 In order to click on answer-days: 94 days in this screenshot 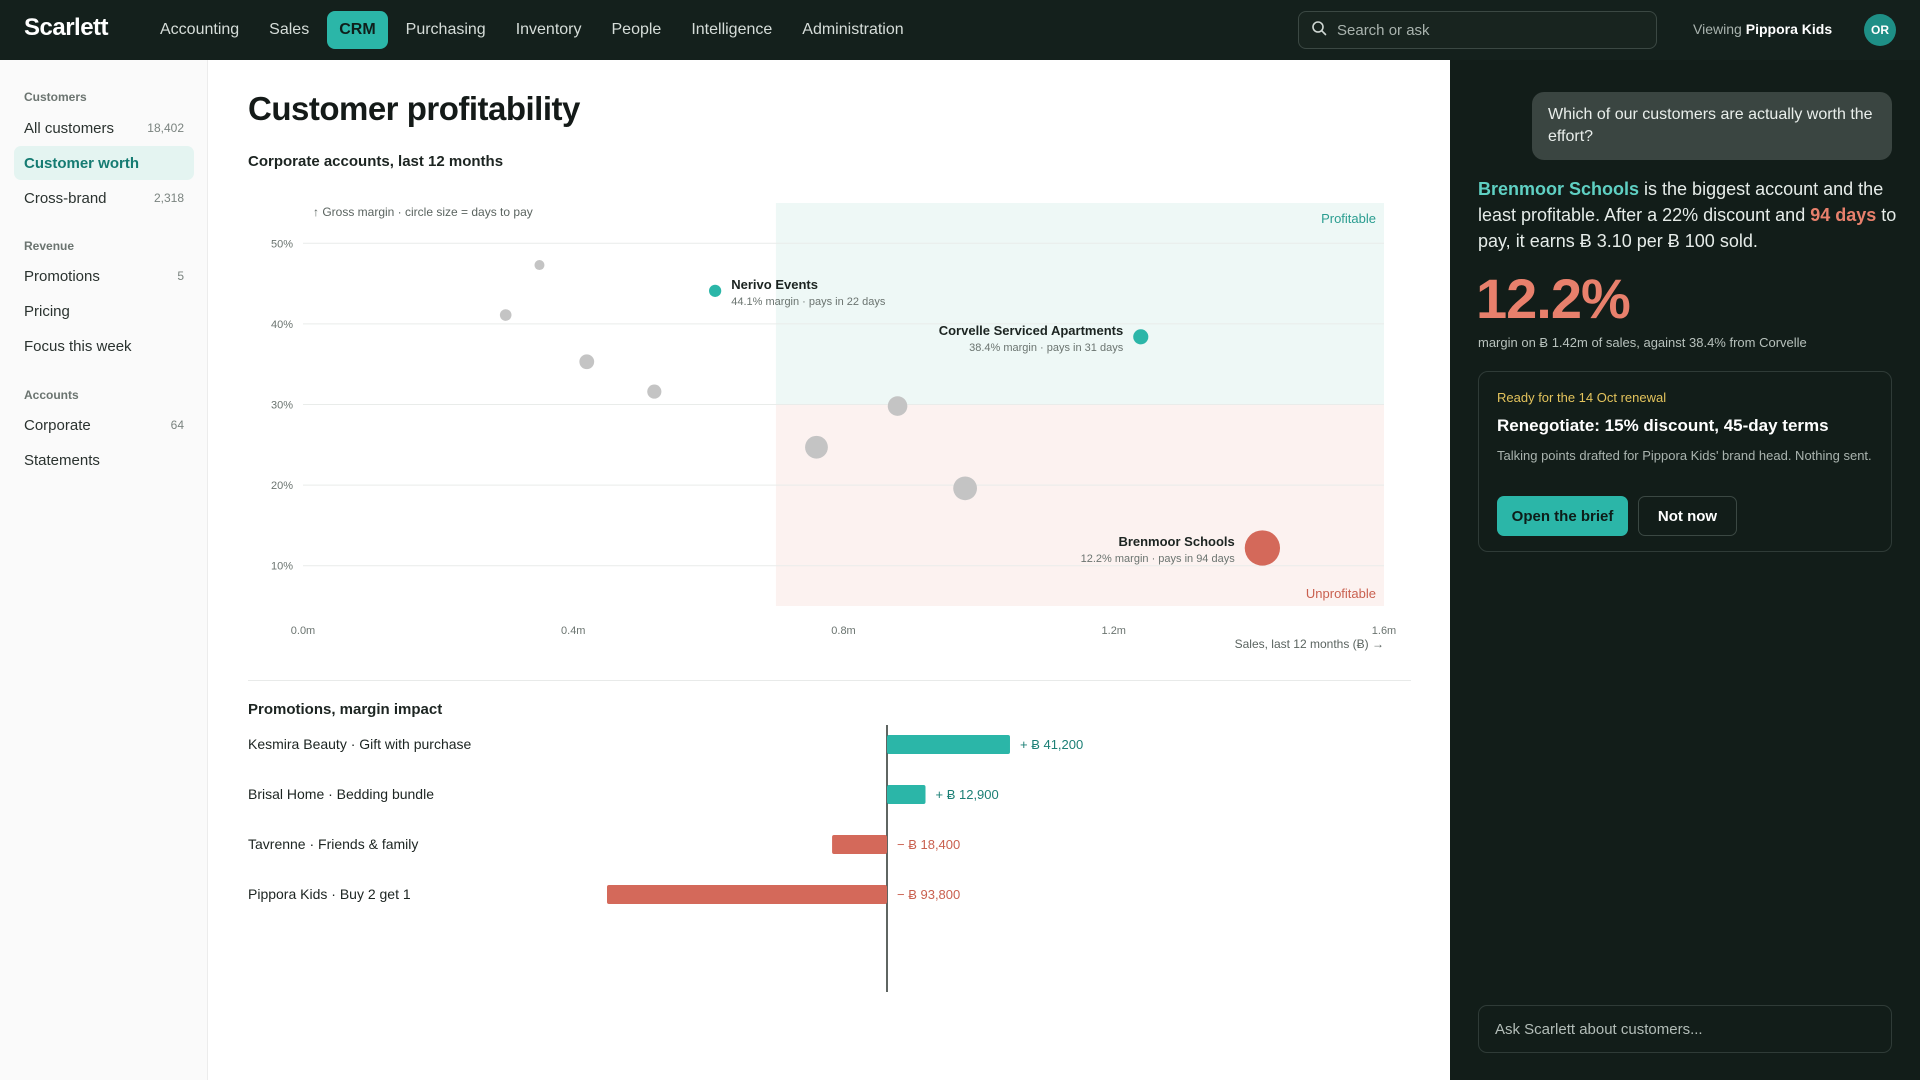, I will do `click(1843, 215)`.